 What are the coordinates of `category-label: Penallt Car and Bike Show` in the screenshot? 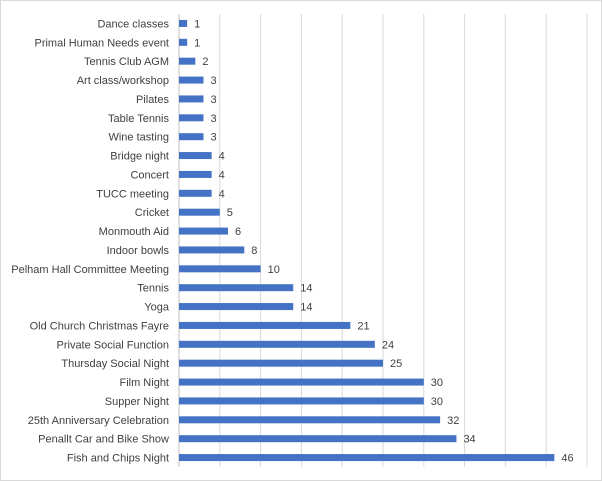 It's located at (103, 440).